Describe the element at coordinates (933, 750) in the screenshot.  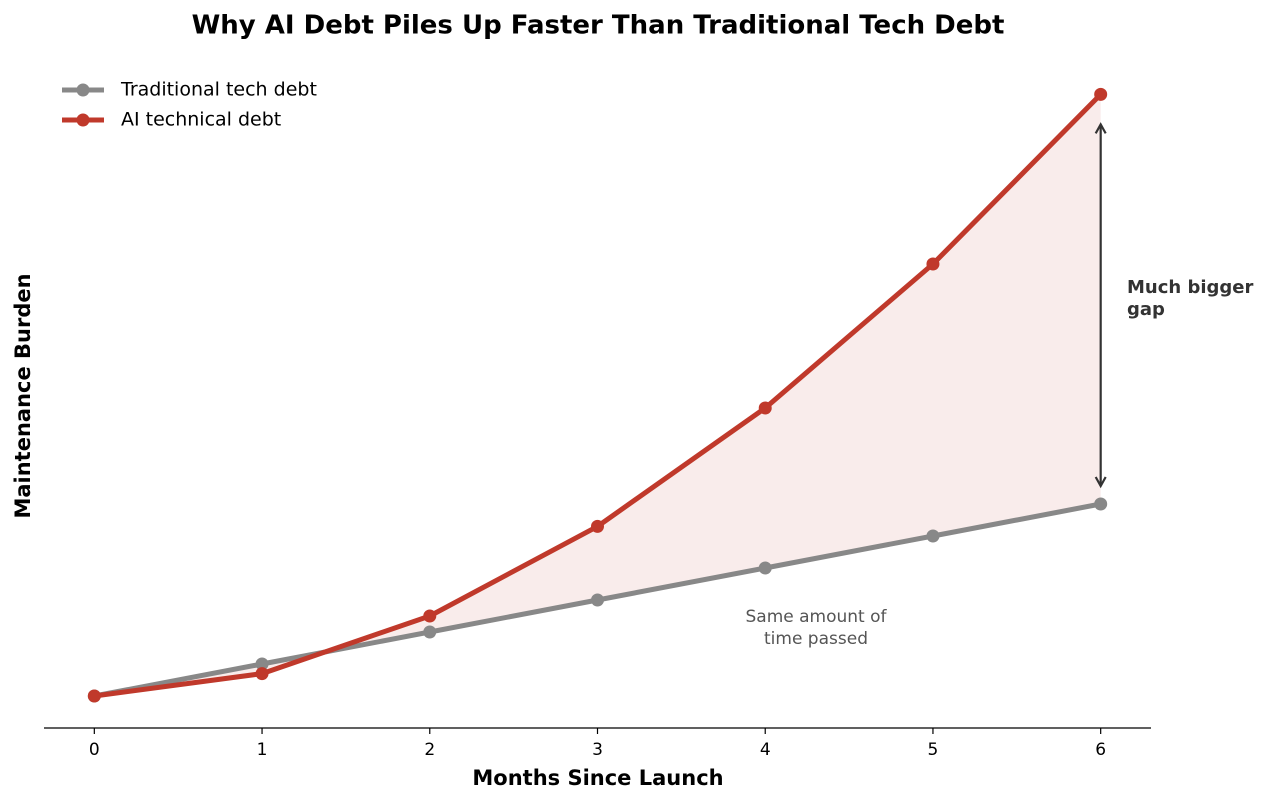
I see `x-tick-label: 5` at that location.